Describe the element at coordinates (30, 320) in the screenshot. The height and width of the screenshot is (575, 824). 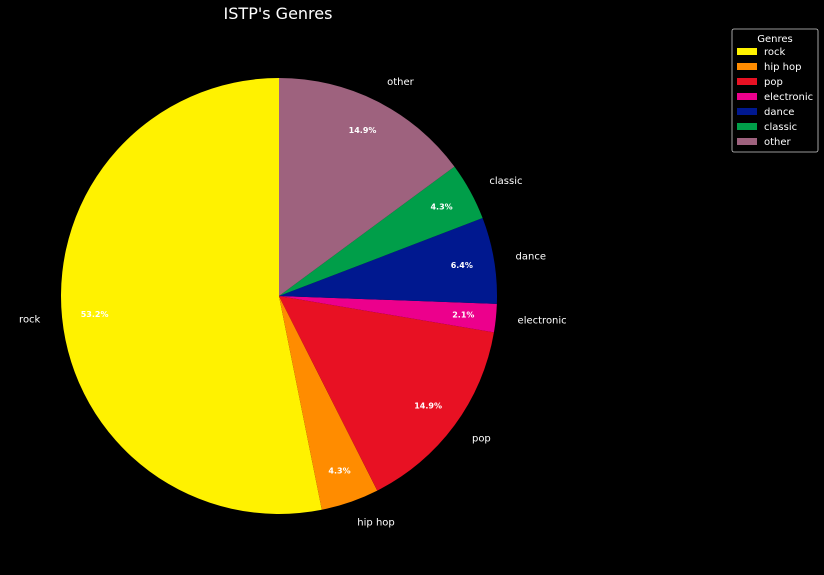
I see `slice-label-rock: rock` at that location.